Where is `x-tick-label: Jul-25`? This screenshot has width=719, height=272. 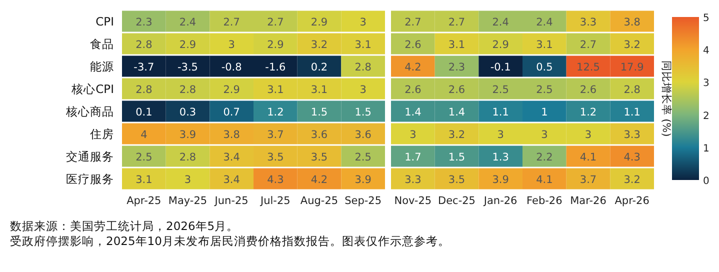
x-tick-label: Jul-25 is located at coordinates (275, 201).